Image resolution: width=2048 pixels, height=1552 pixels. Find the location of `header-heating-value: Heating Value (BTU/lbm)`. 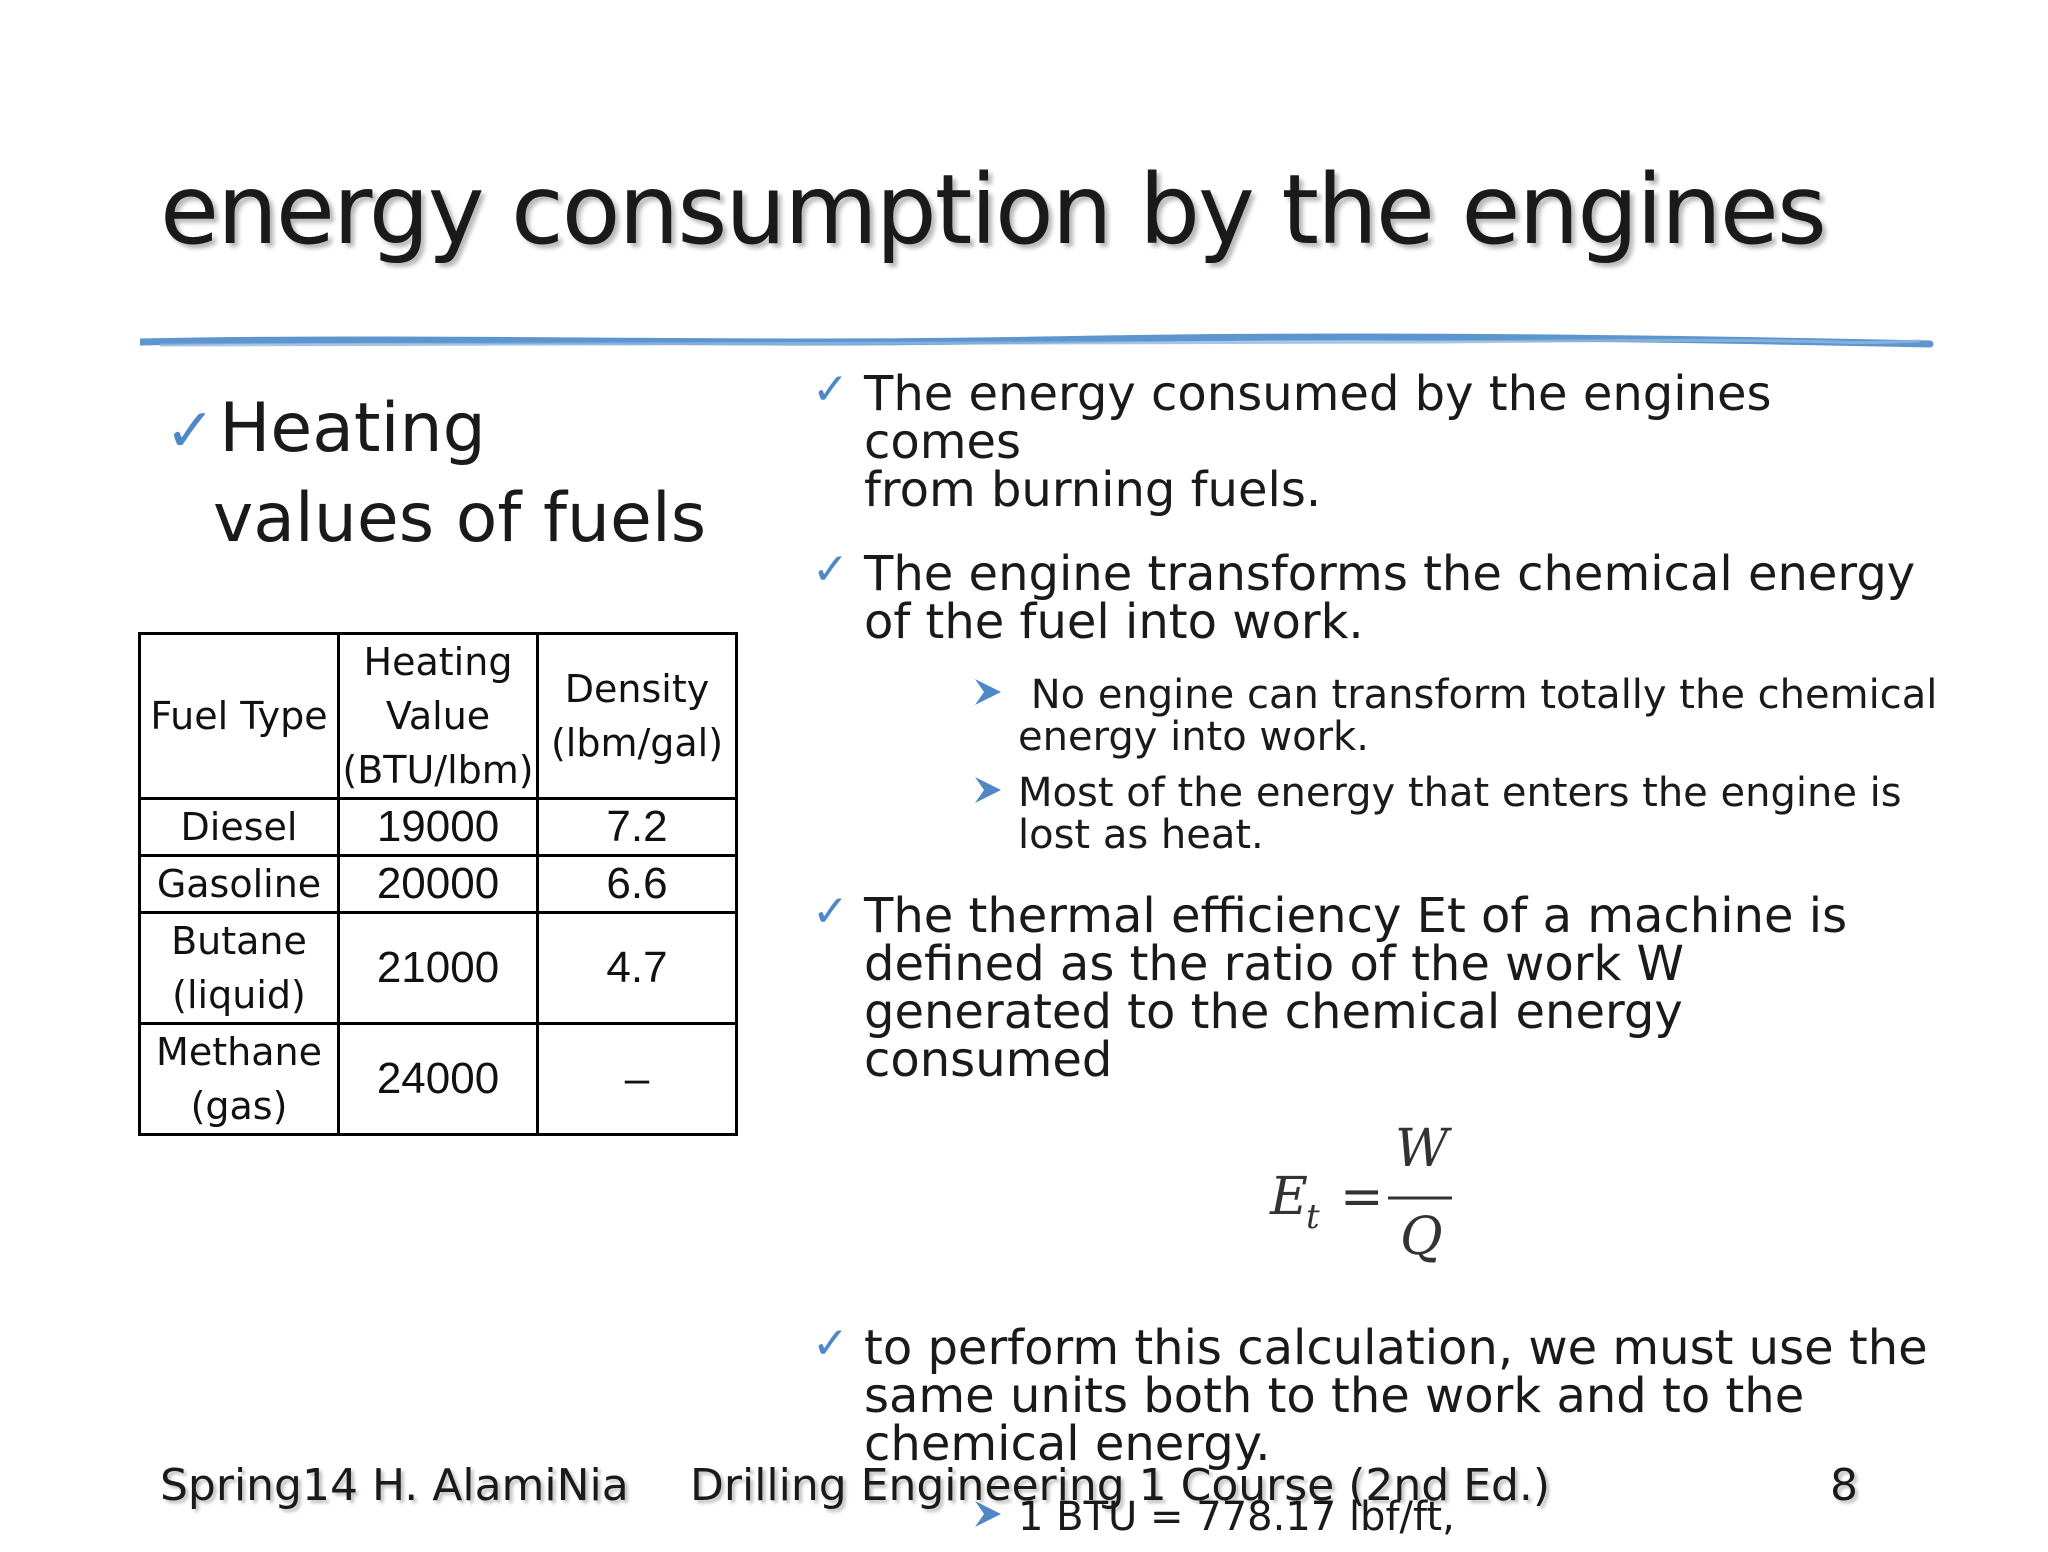

header-heating-value: Heating Value (BTU/lbm) is located at coordinates (438, 716).